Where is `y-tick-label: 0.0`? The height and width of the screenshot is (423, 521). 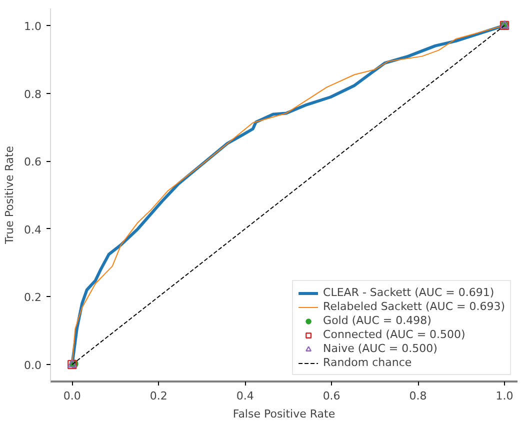
y-tick-label: 0.0 is located at coordinates (33, 365).